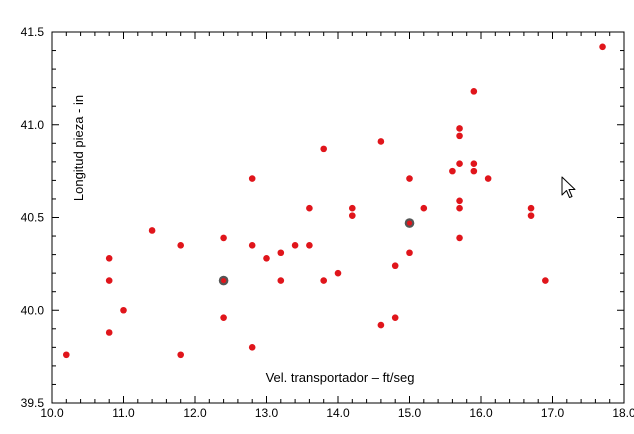  What do you see at coordinates (553, 413) in the screenshot?
I see `x-tick-label: 17.0` at bounding box center [553, 413].